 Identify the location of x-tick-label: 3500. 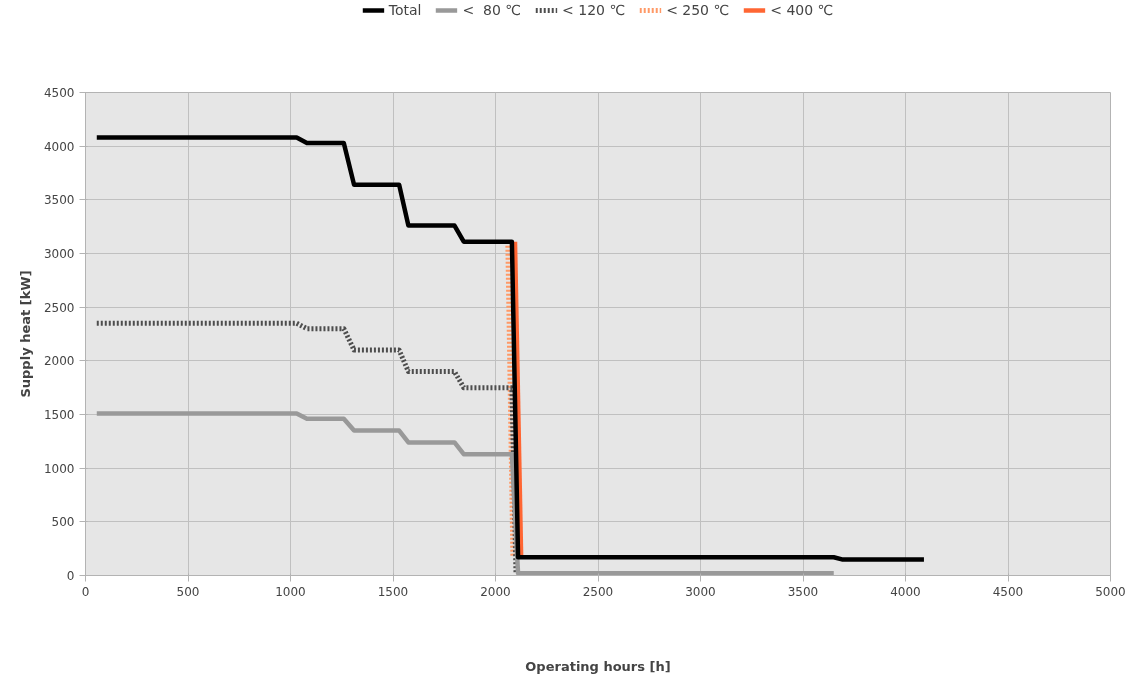
(803, 591).